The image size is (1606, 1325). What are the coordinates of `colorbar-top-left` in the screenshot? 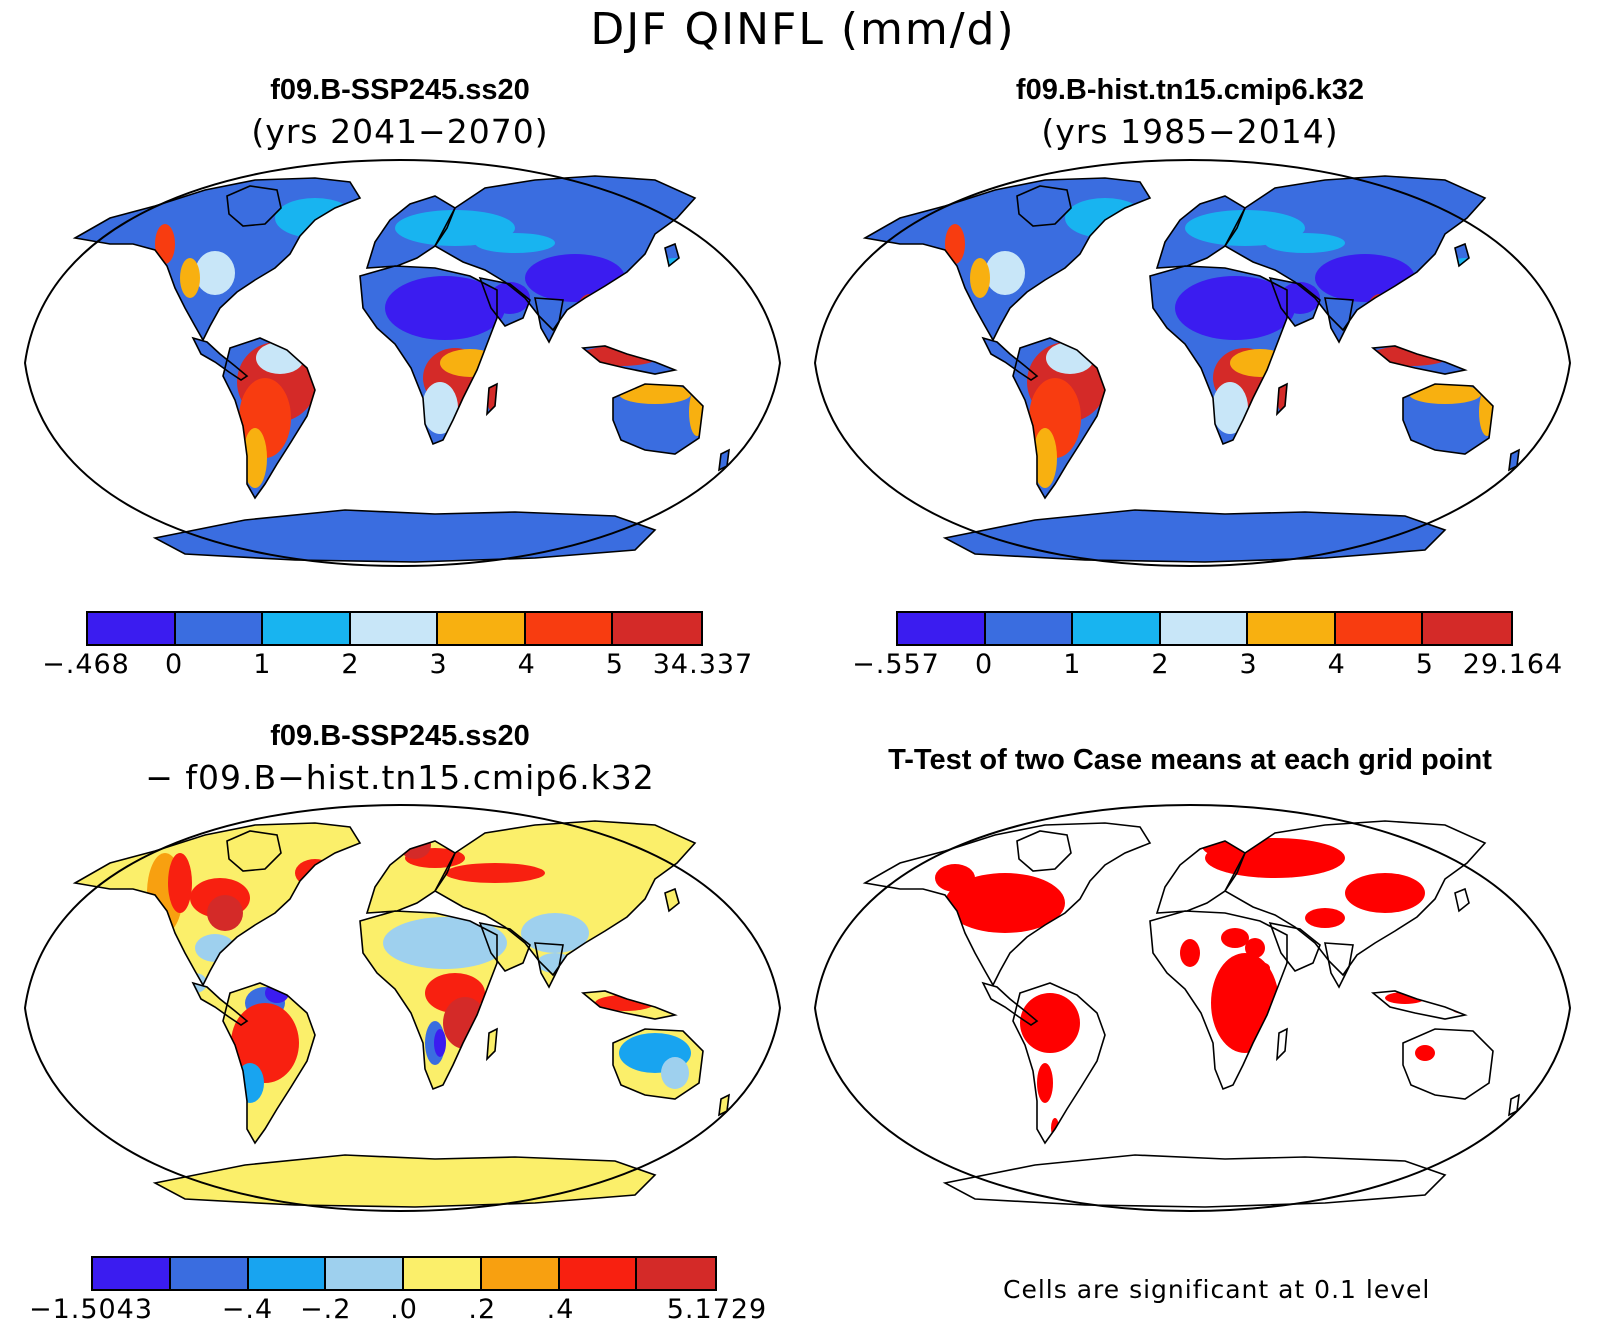 It's located at (394, 628).